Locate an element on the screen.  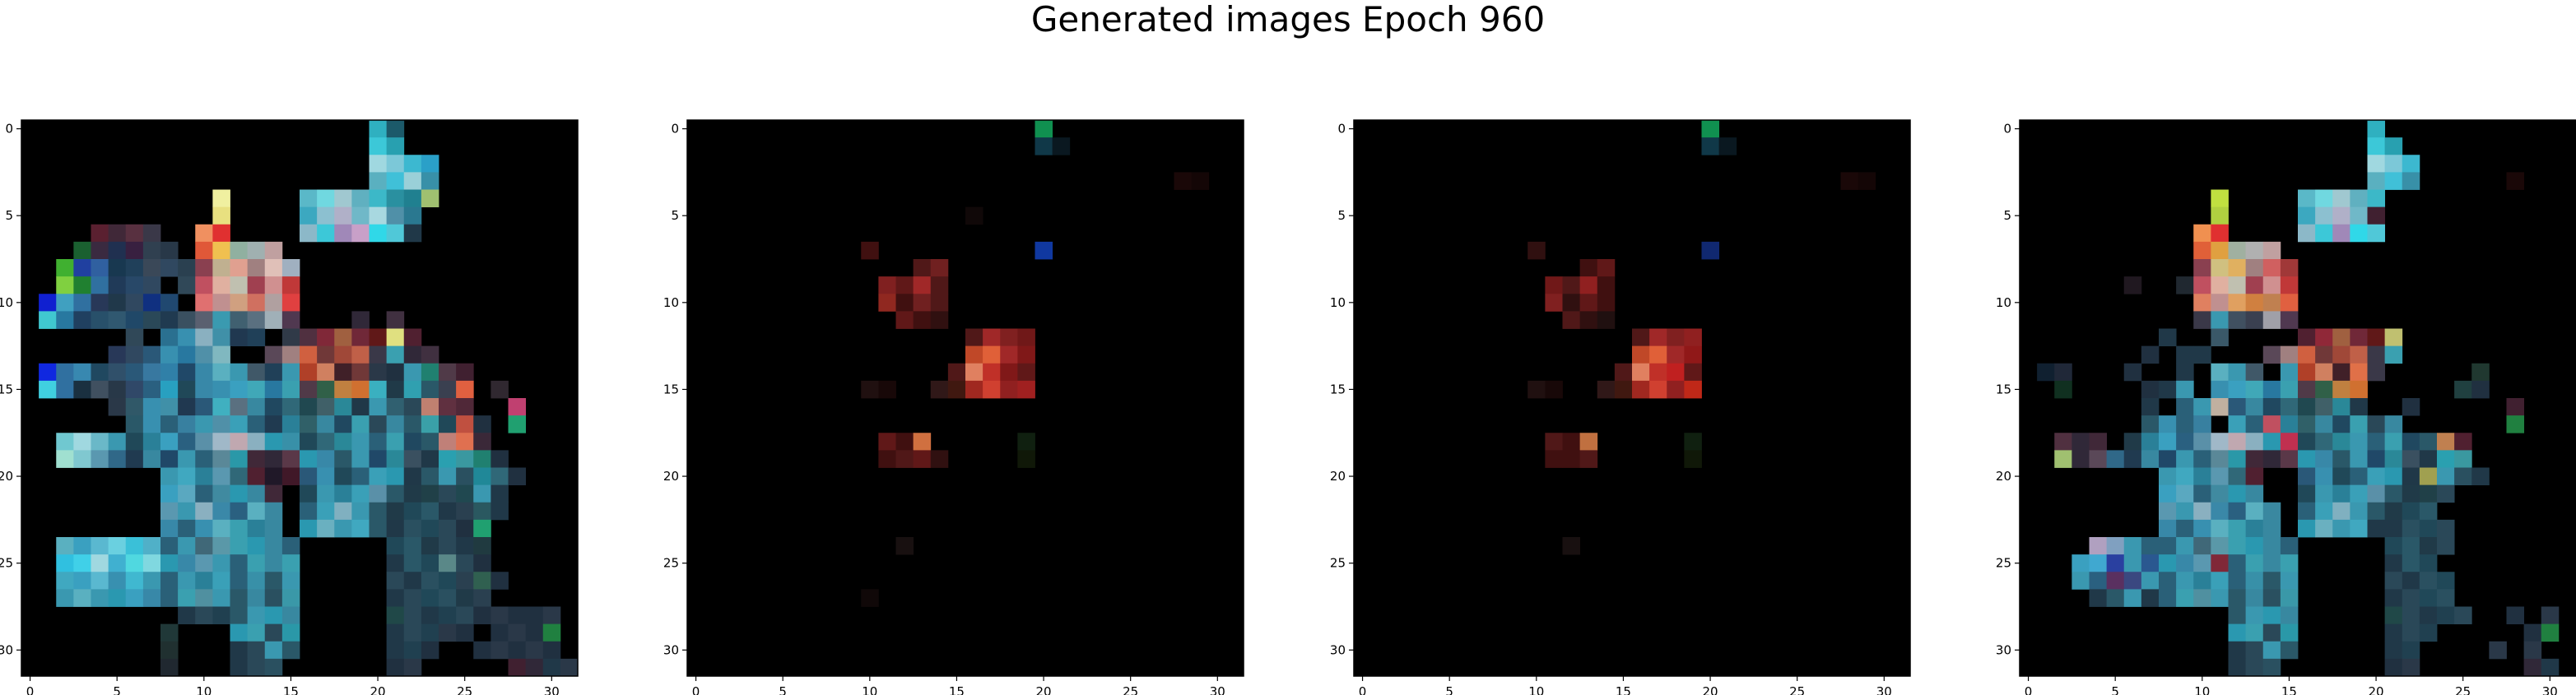
x-tick-label: 20 is located at coordinates (2376, 689).